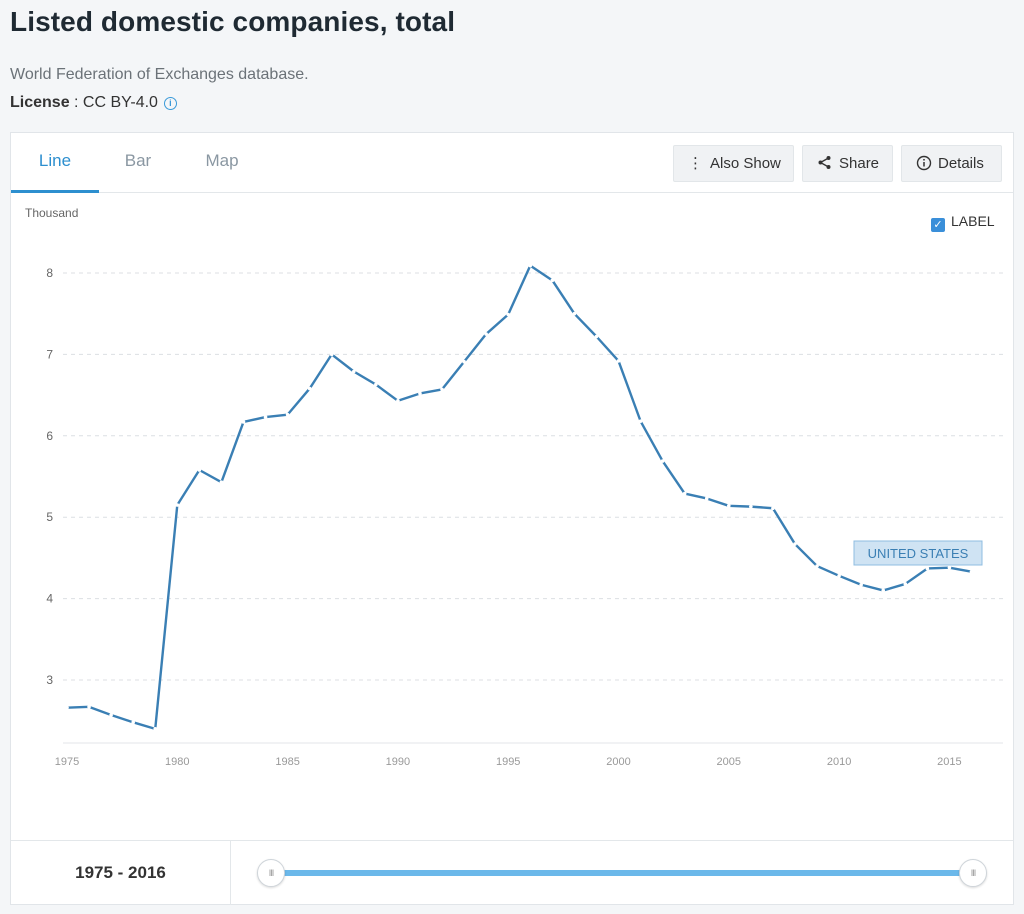 This screenshot has width=1024, height=914. Describe the element at coordinates (839, 762) in the screenshot. I see `x-tick-label: 2010` at that location.